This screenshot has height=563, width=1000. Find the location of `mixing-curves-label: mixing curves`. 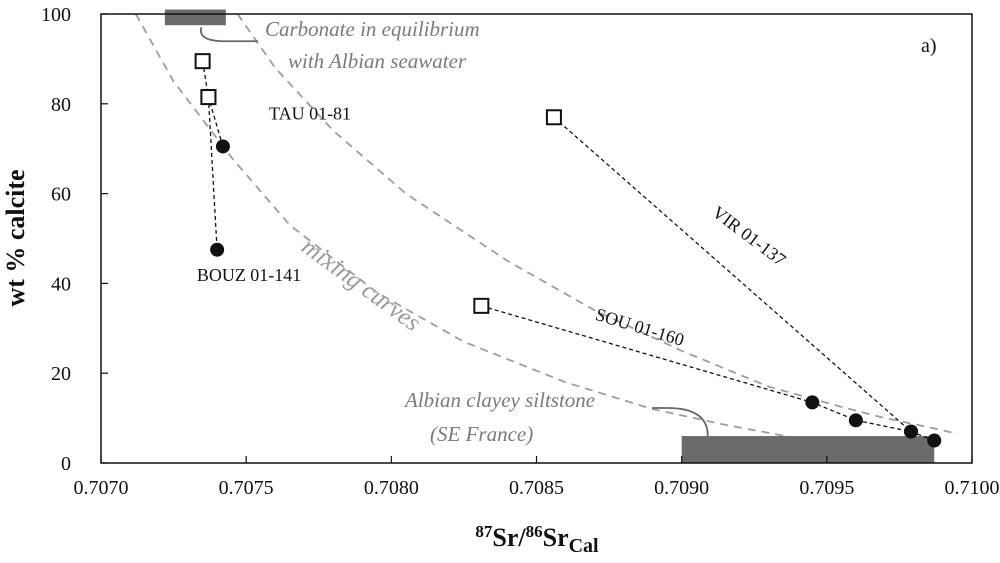

mixing-curves-label: mixing curves is located at coordinates (360, 285).